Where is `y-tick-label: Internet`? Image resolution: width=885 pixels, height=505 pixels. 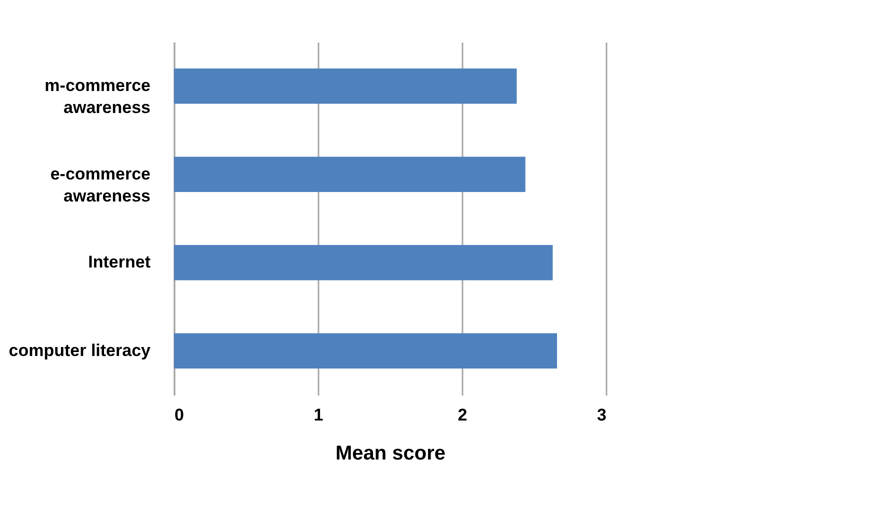
y-tick-label: Internet is located at coordinates (119, 262).